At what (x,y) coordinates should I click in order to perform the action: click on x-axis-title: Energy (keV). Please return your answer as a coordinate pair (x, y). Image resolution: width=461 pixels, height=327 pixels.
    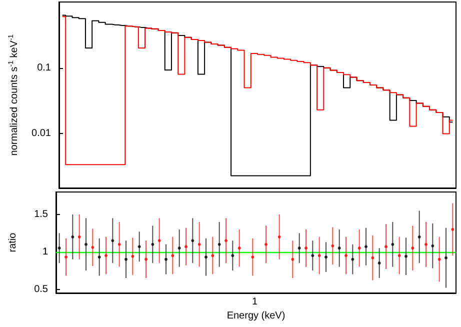
    Looking at the image, I should click on (256, 316).